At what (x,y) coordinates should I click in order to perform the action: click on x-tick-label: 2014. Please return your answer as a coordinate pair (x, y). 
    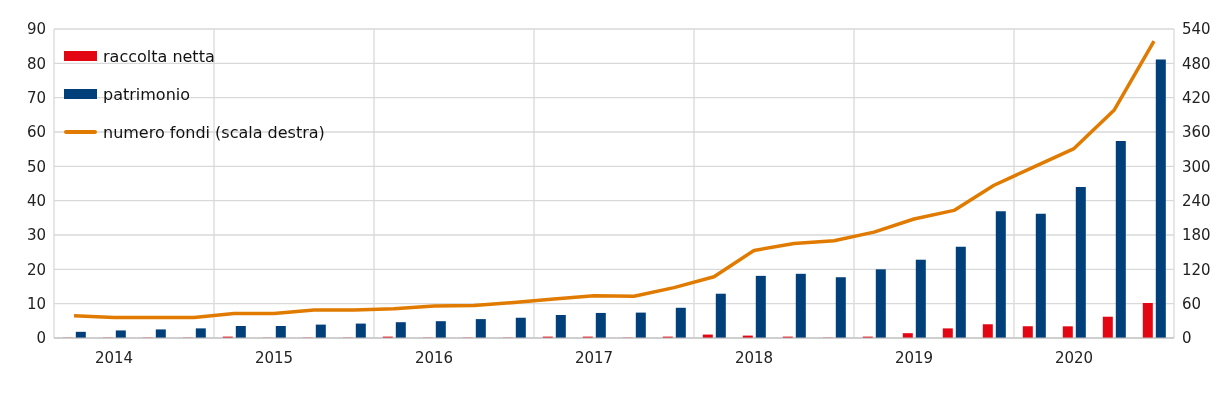
    Looking at the image, I should click on (114, 357).